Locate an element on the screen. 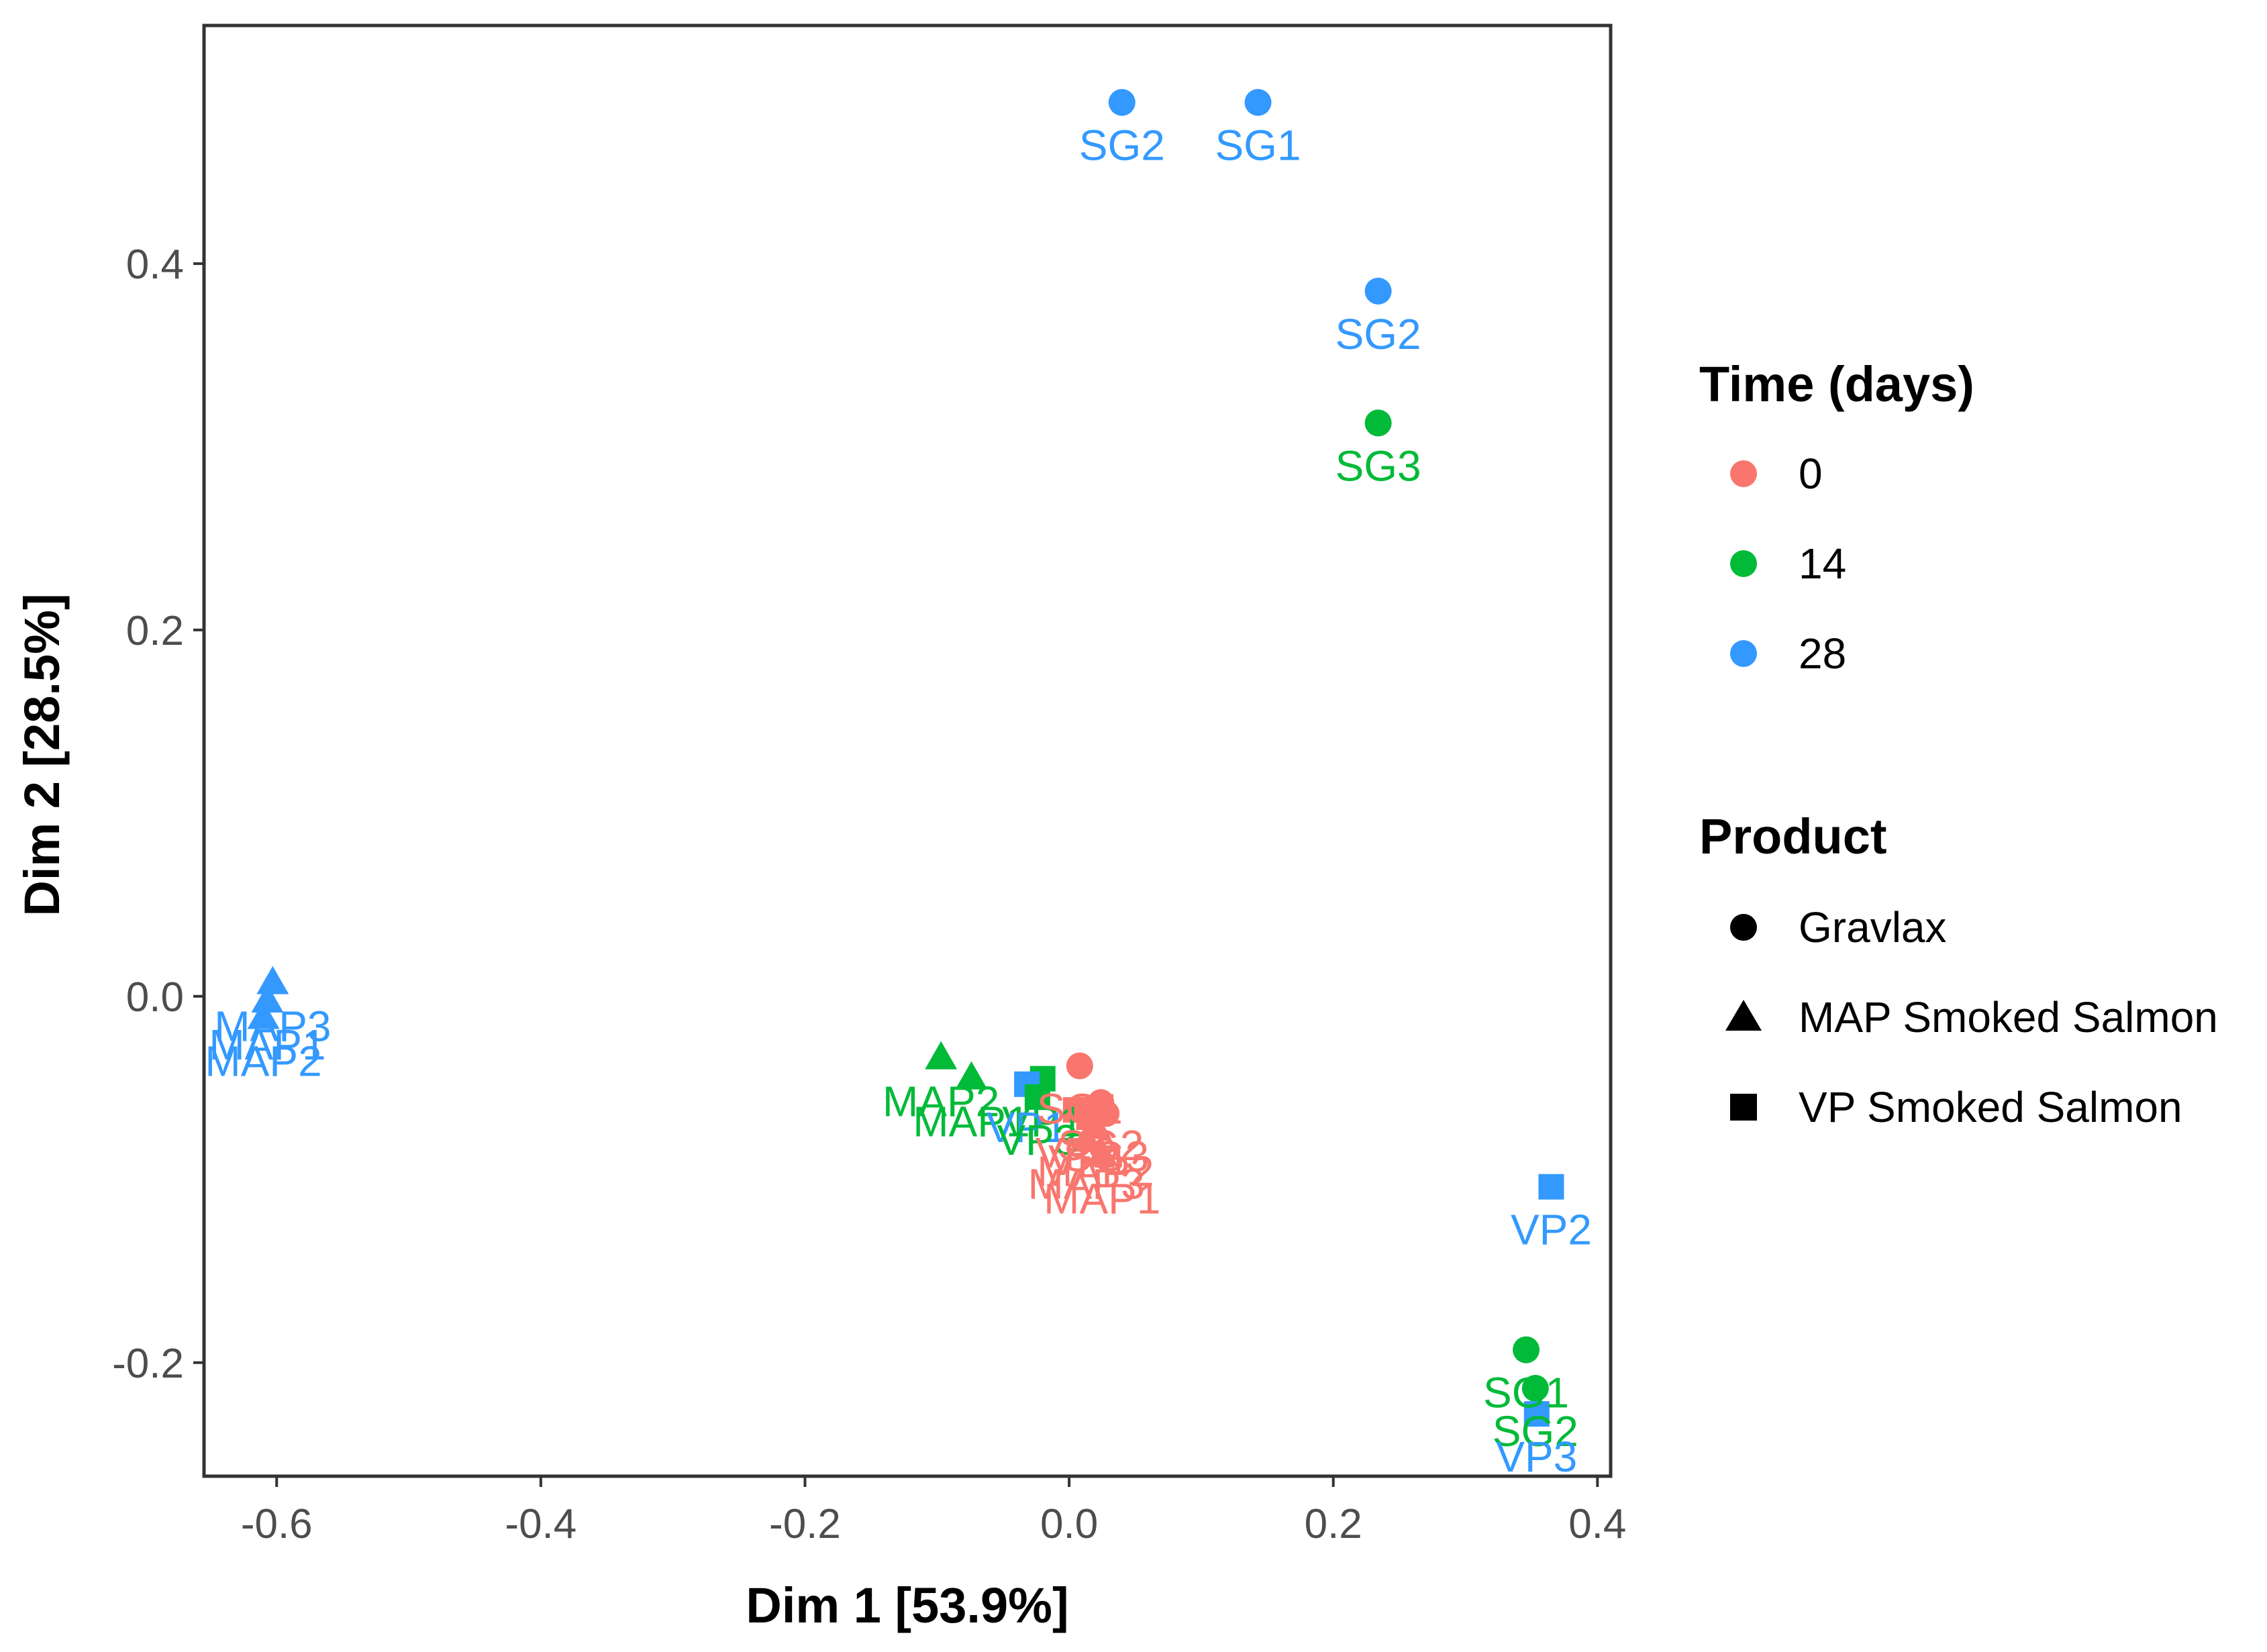 The height and width of the screenshot is (1652, 2267). x-axis-title: Dim 1 [53.9%] is located at coordinates (907, 1605).